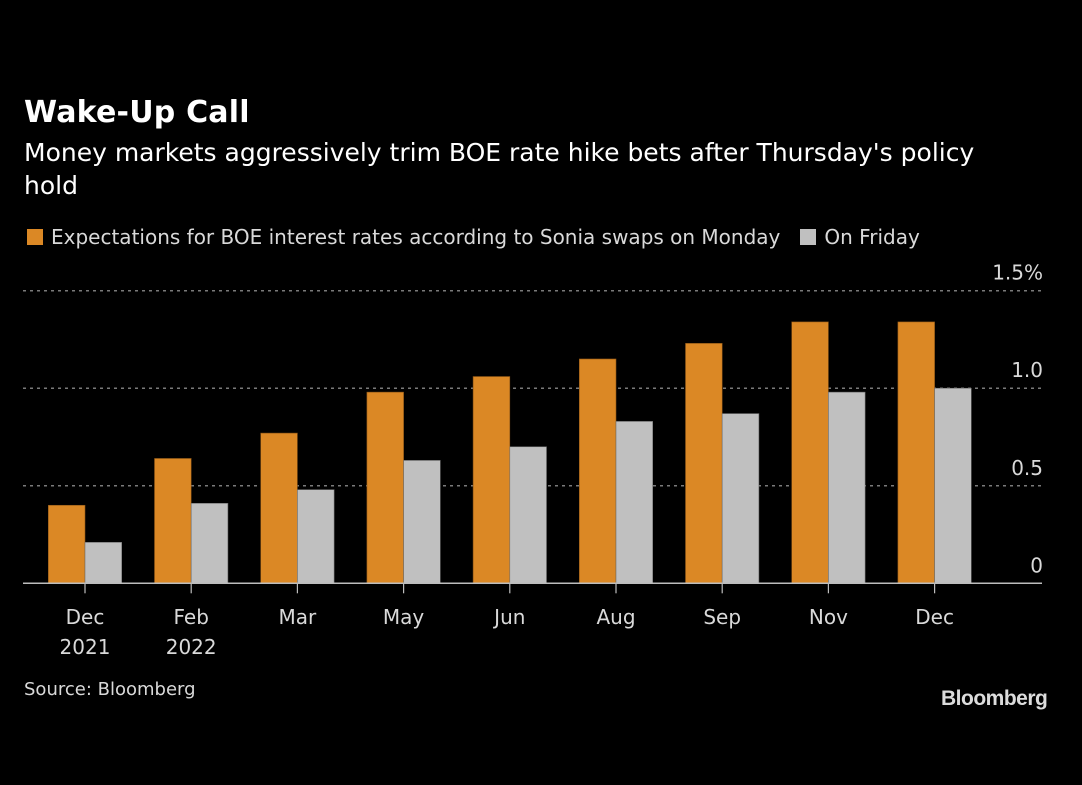 This screenshot has width=1082, height=785. Describe the element at coordinates (110, 689) in the screenshot. I see `source-note: Source: Bloomberg` at that location.